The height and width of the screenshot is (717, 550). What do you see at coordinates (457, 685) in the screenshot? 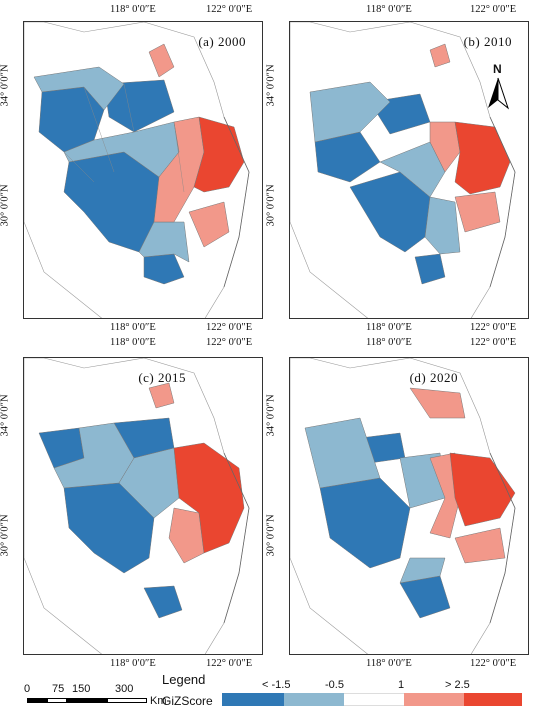
I see `legend-label: > 2.5` at bounding box center [457, 685].